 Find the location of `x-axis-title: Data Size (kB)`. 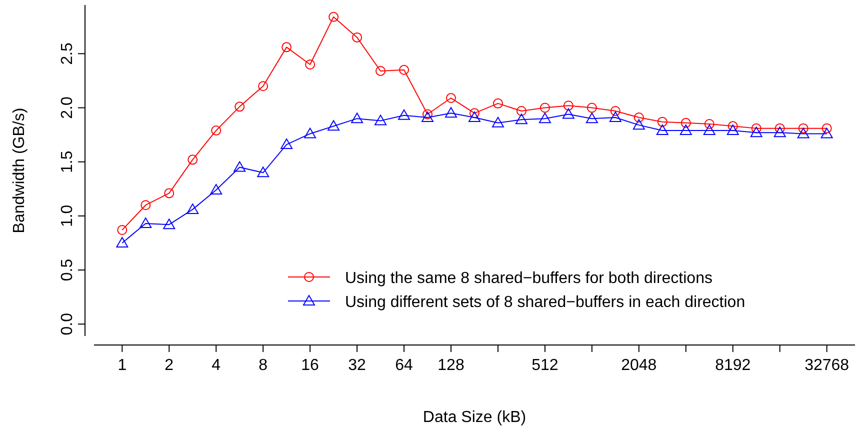

x-axis-title: Data Size (kB) is located at coordinates (474, 417).